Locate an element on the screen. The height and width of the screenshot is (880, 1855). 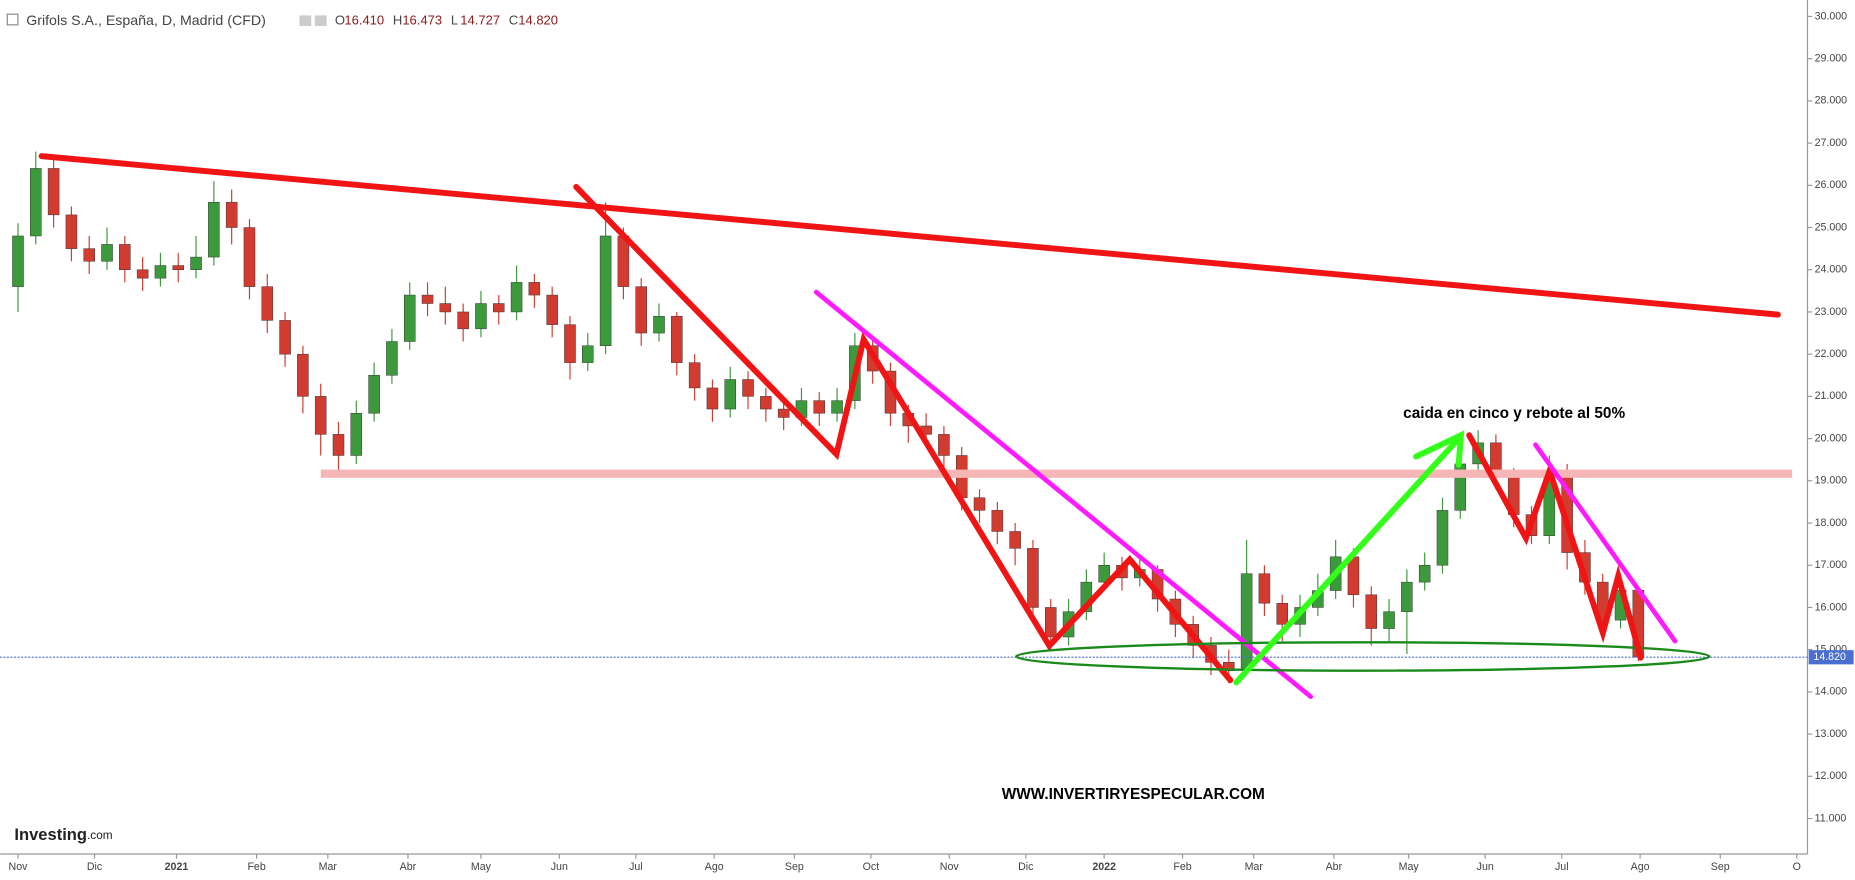
y-tick-label: 13.000 is located at coordinates (1831, 734).